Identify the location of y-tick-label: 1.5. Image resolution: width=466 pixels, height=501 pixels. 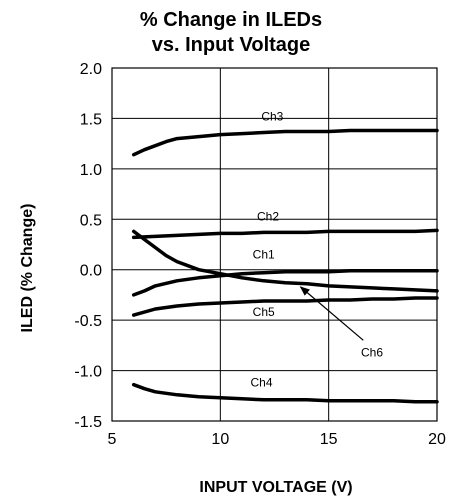
(91, 119).